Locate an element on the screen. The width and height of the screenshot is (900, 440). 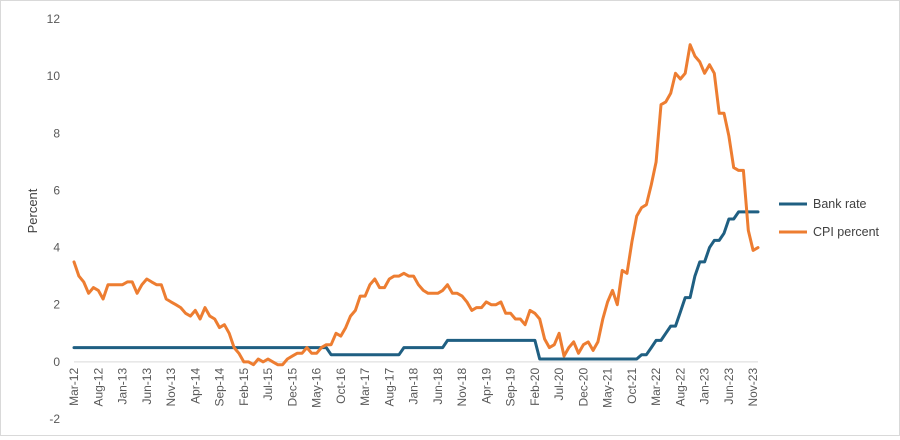
x-tick-label: Jun-13 is located at coordinates (147, 386).